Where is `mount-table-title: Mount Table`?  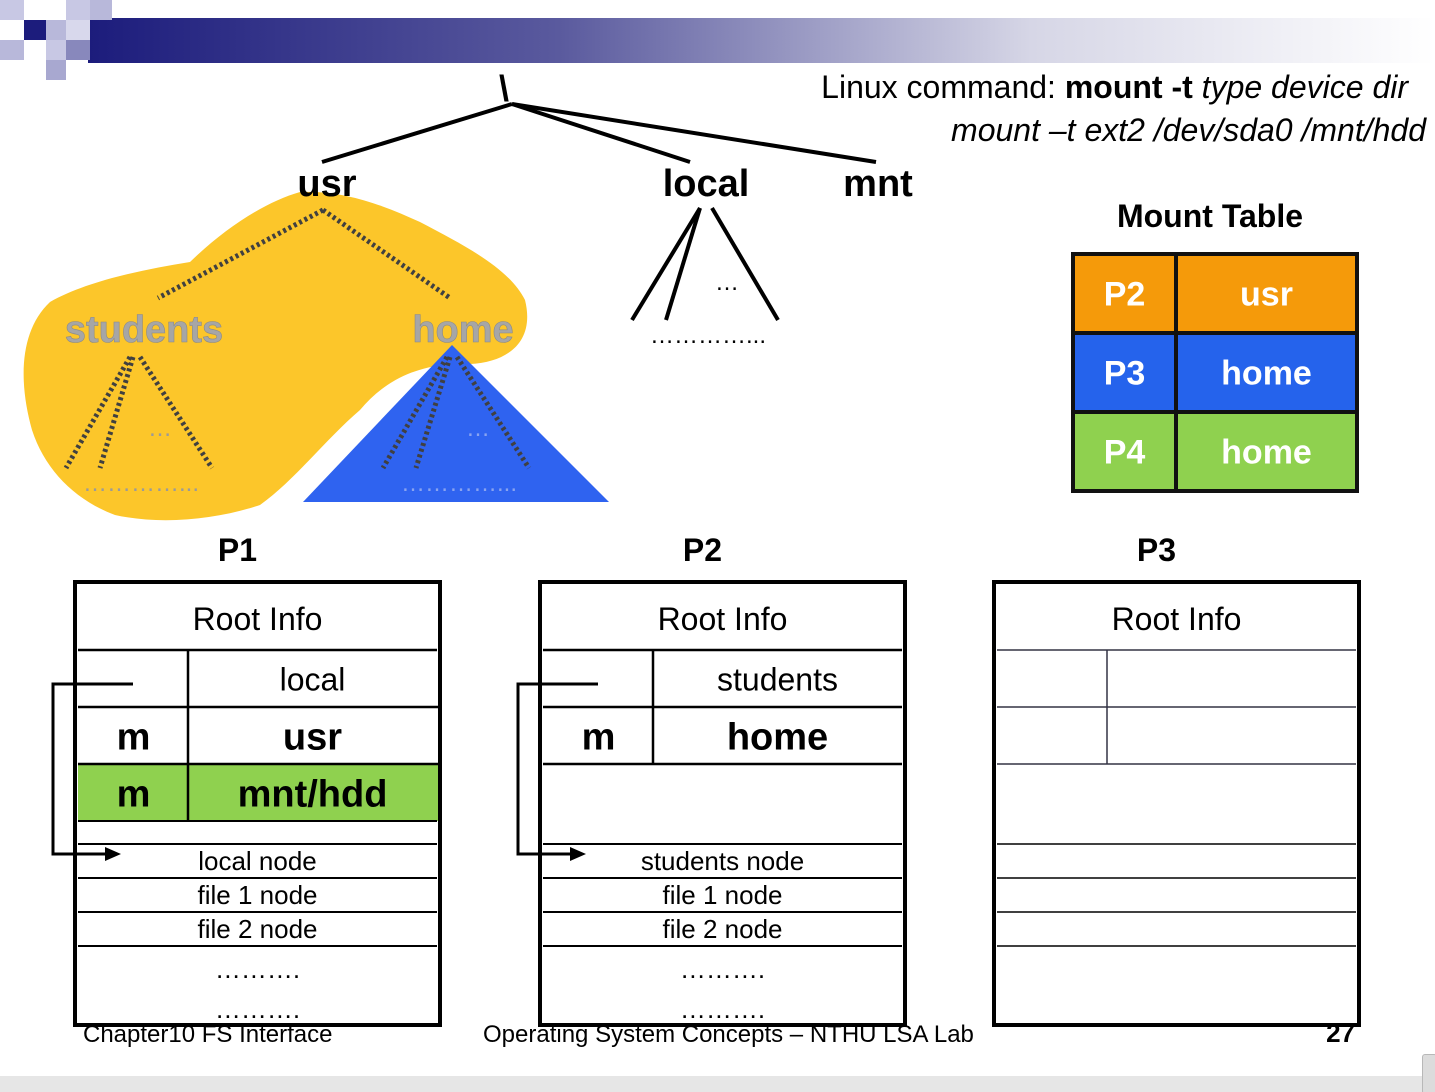
mount-table-title: Mount Table is located at coordinates (1210, 216).